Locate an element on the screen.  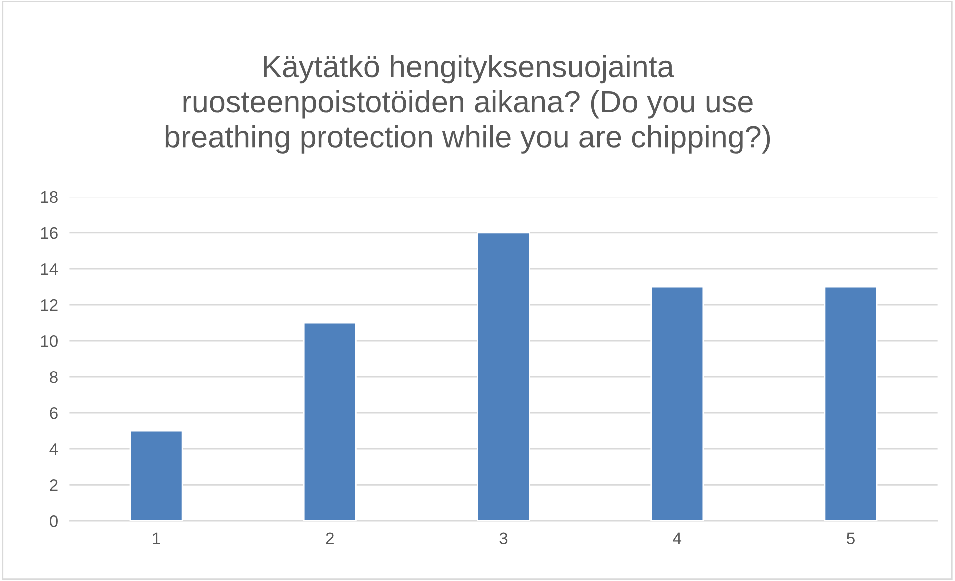
x-tick-label: 2 is located at coordinates (330, 538).